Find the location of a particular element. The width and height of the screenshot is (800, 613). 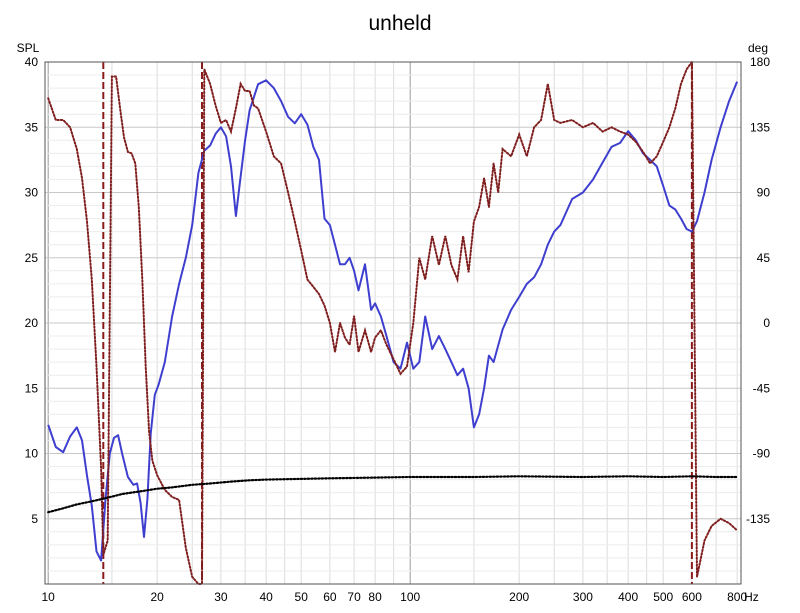

x-tick-label: 500 is located at coordinates (663, 597).